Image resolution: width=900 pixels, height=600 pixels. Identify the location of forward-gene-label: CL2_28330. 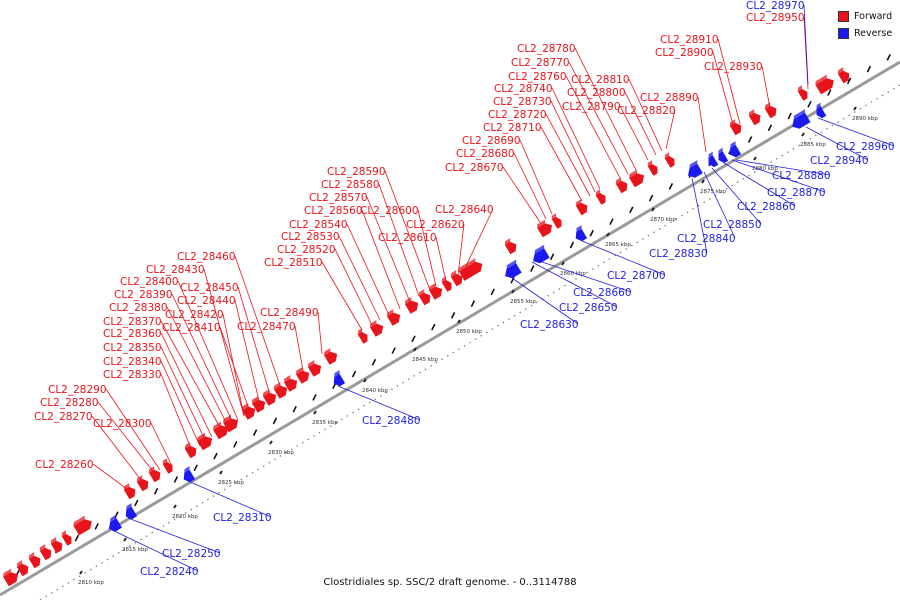
(132, 375).